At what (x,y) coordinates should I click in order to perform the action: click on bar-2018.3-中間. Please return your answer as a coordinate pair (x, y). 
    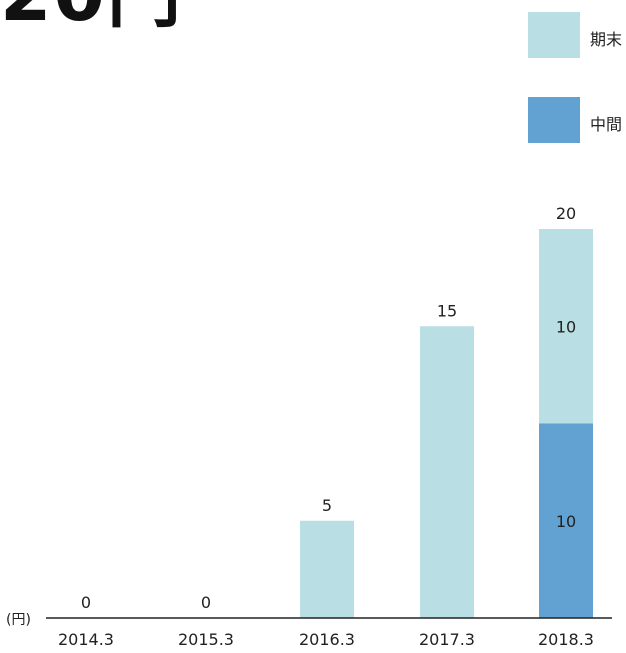
    Looking at the image, I should click on (566, 520).